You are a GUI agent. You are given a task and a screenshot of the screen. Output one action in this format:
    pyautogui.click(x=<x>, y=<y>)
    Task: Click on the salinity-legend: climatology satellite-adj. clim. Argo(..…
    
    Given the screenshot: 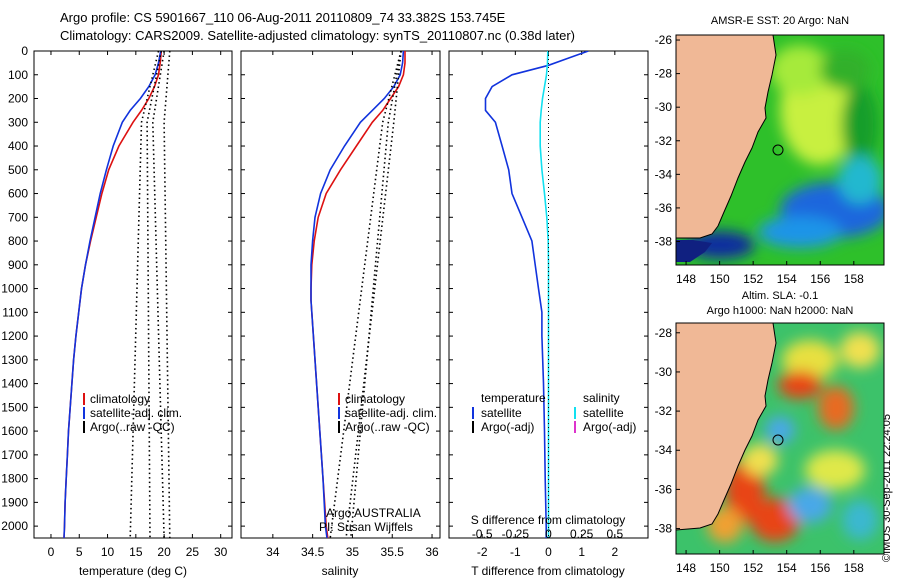 What is the action you would take?
    pyautogui.click(x=387, y=413)
    